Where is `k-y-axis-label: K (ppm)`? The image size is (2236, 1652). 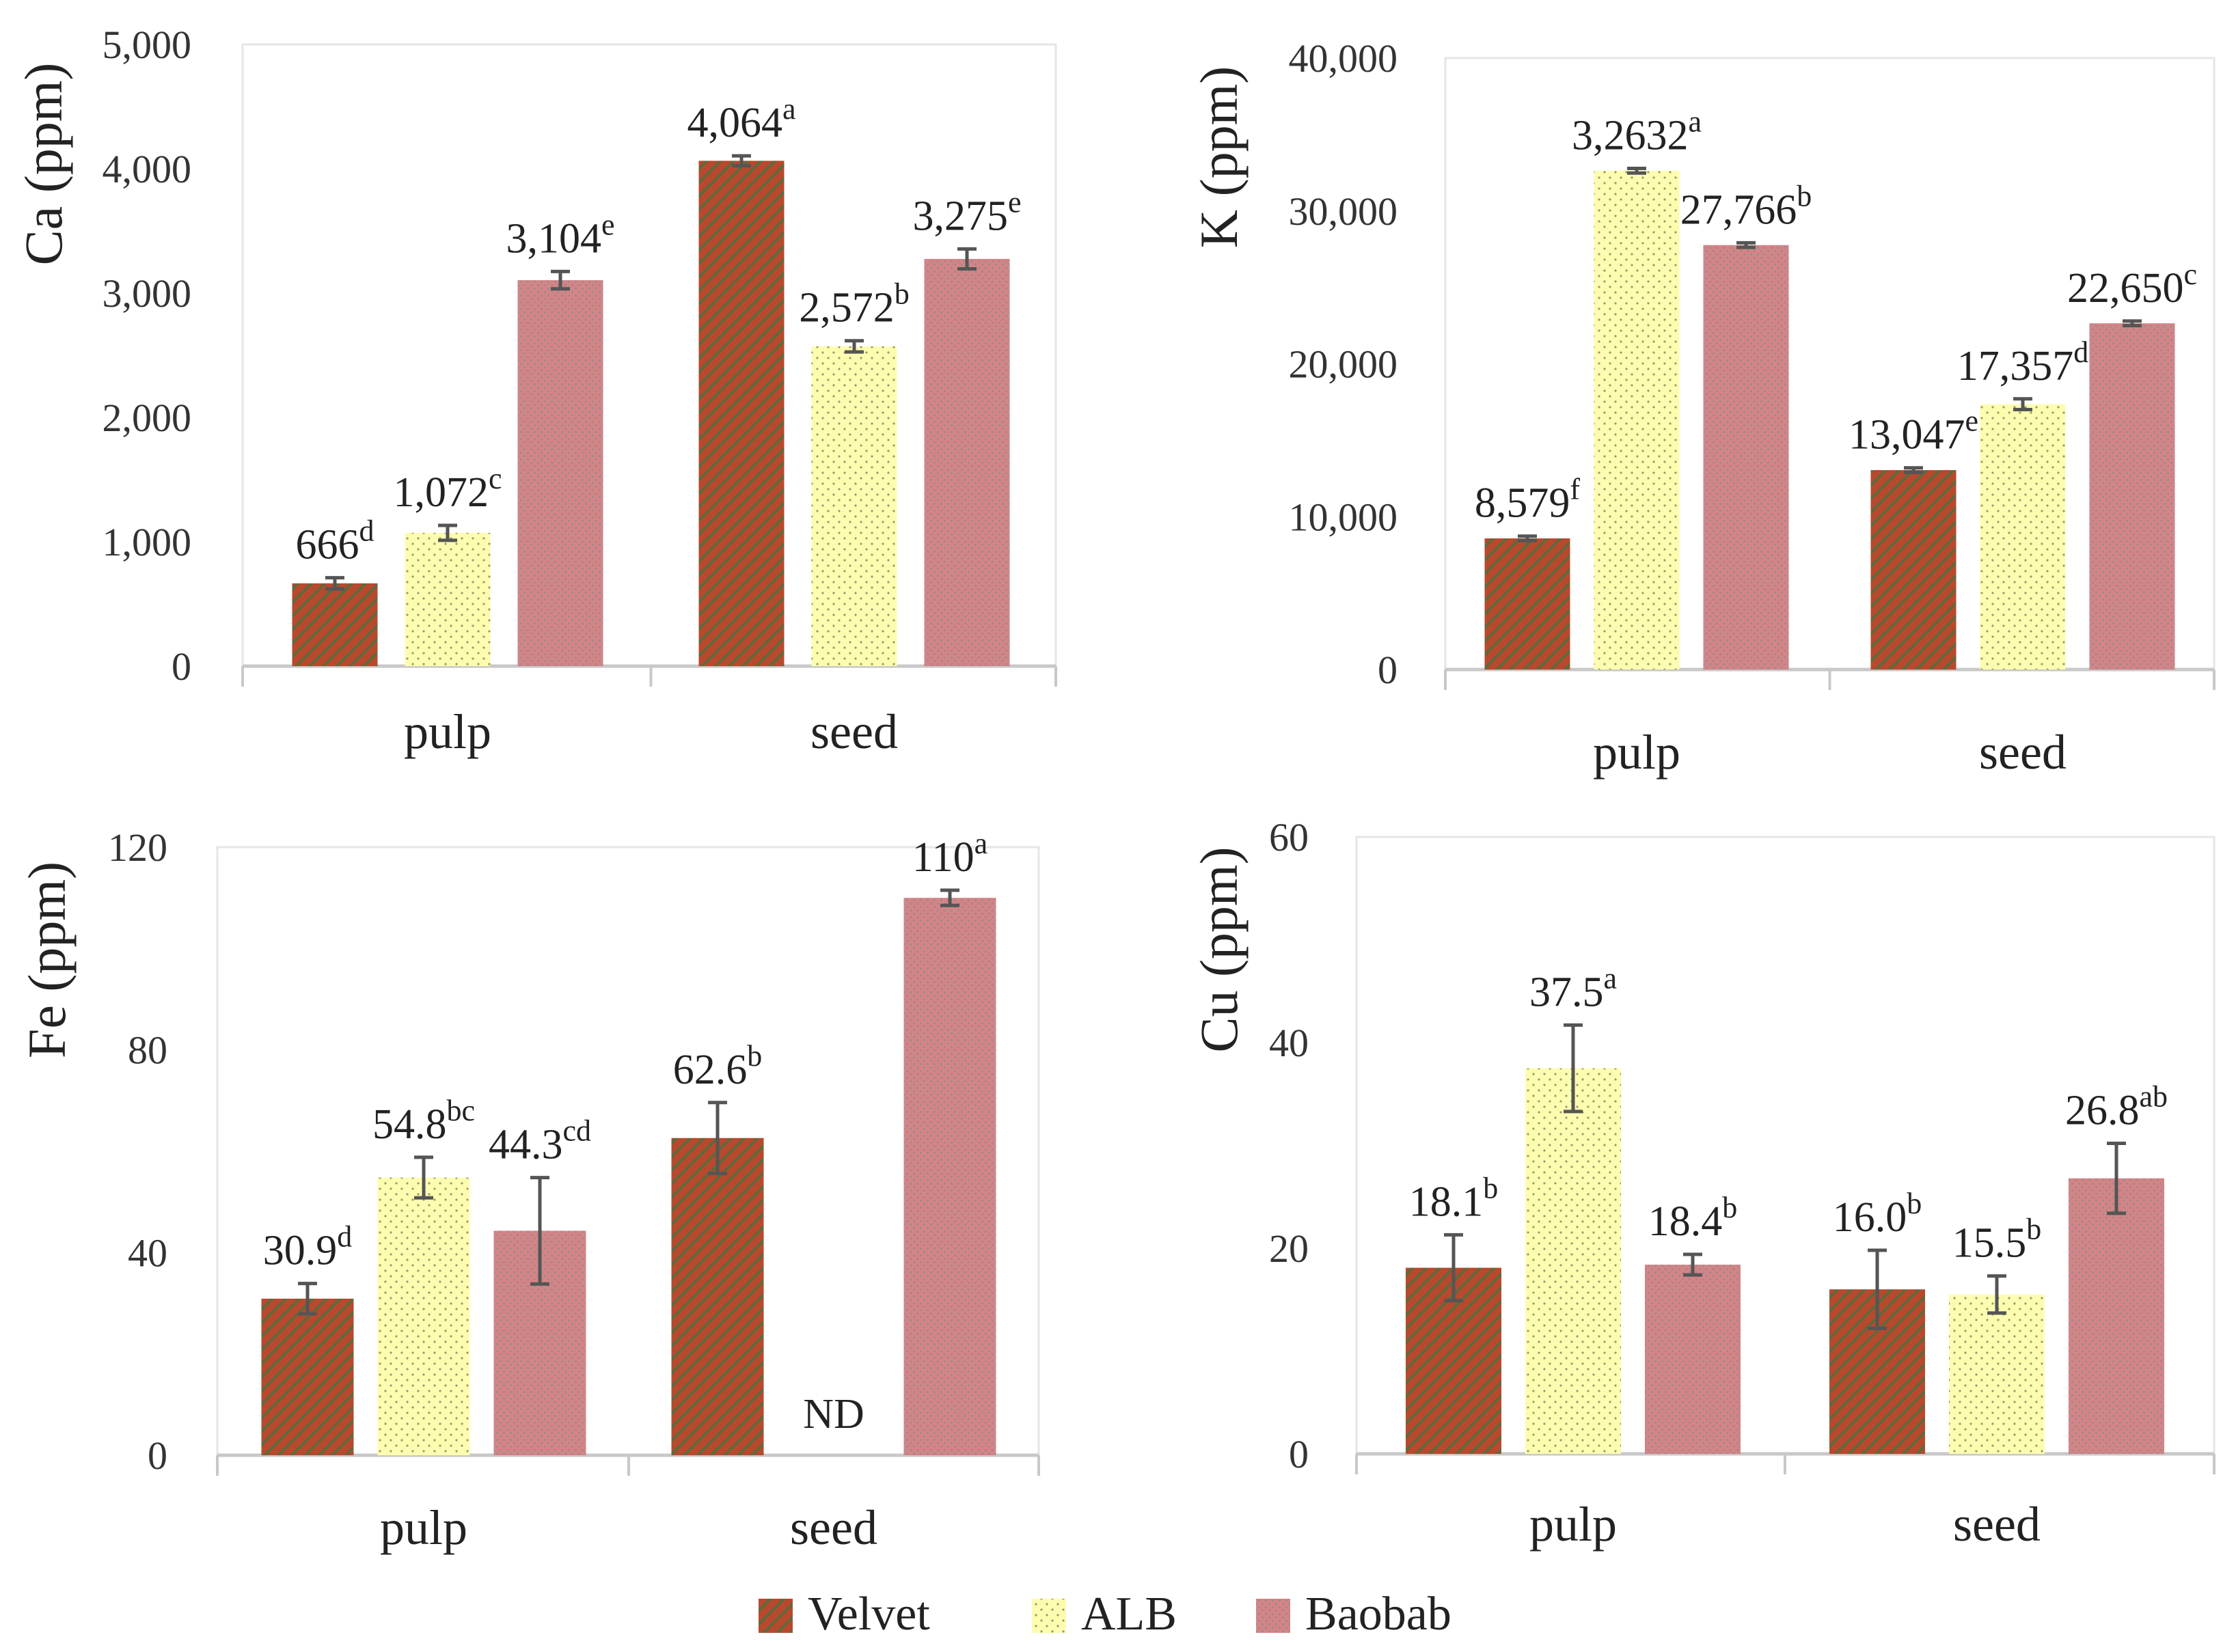
k-y-axis-label: K (ppm) is located at coordinates (1219, 157).